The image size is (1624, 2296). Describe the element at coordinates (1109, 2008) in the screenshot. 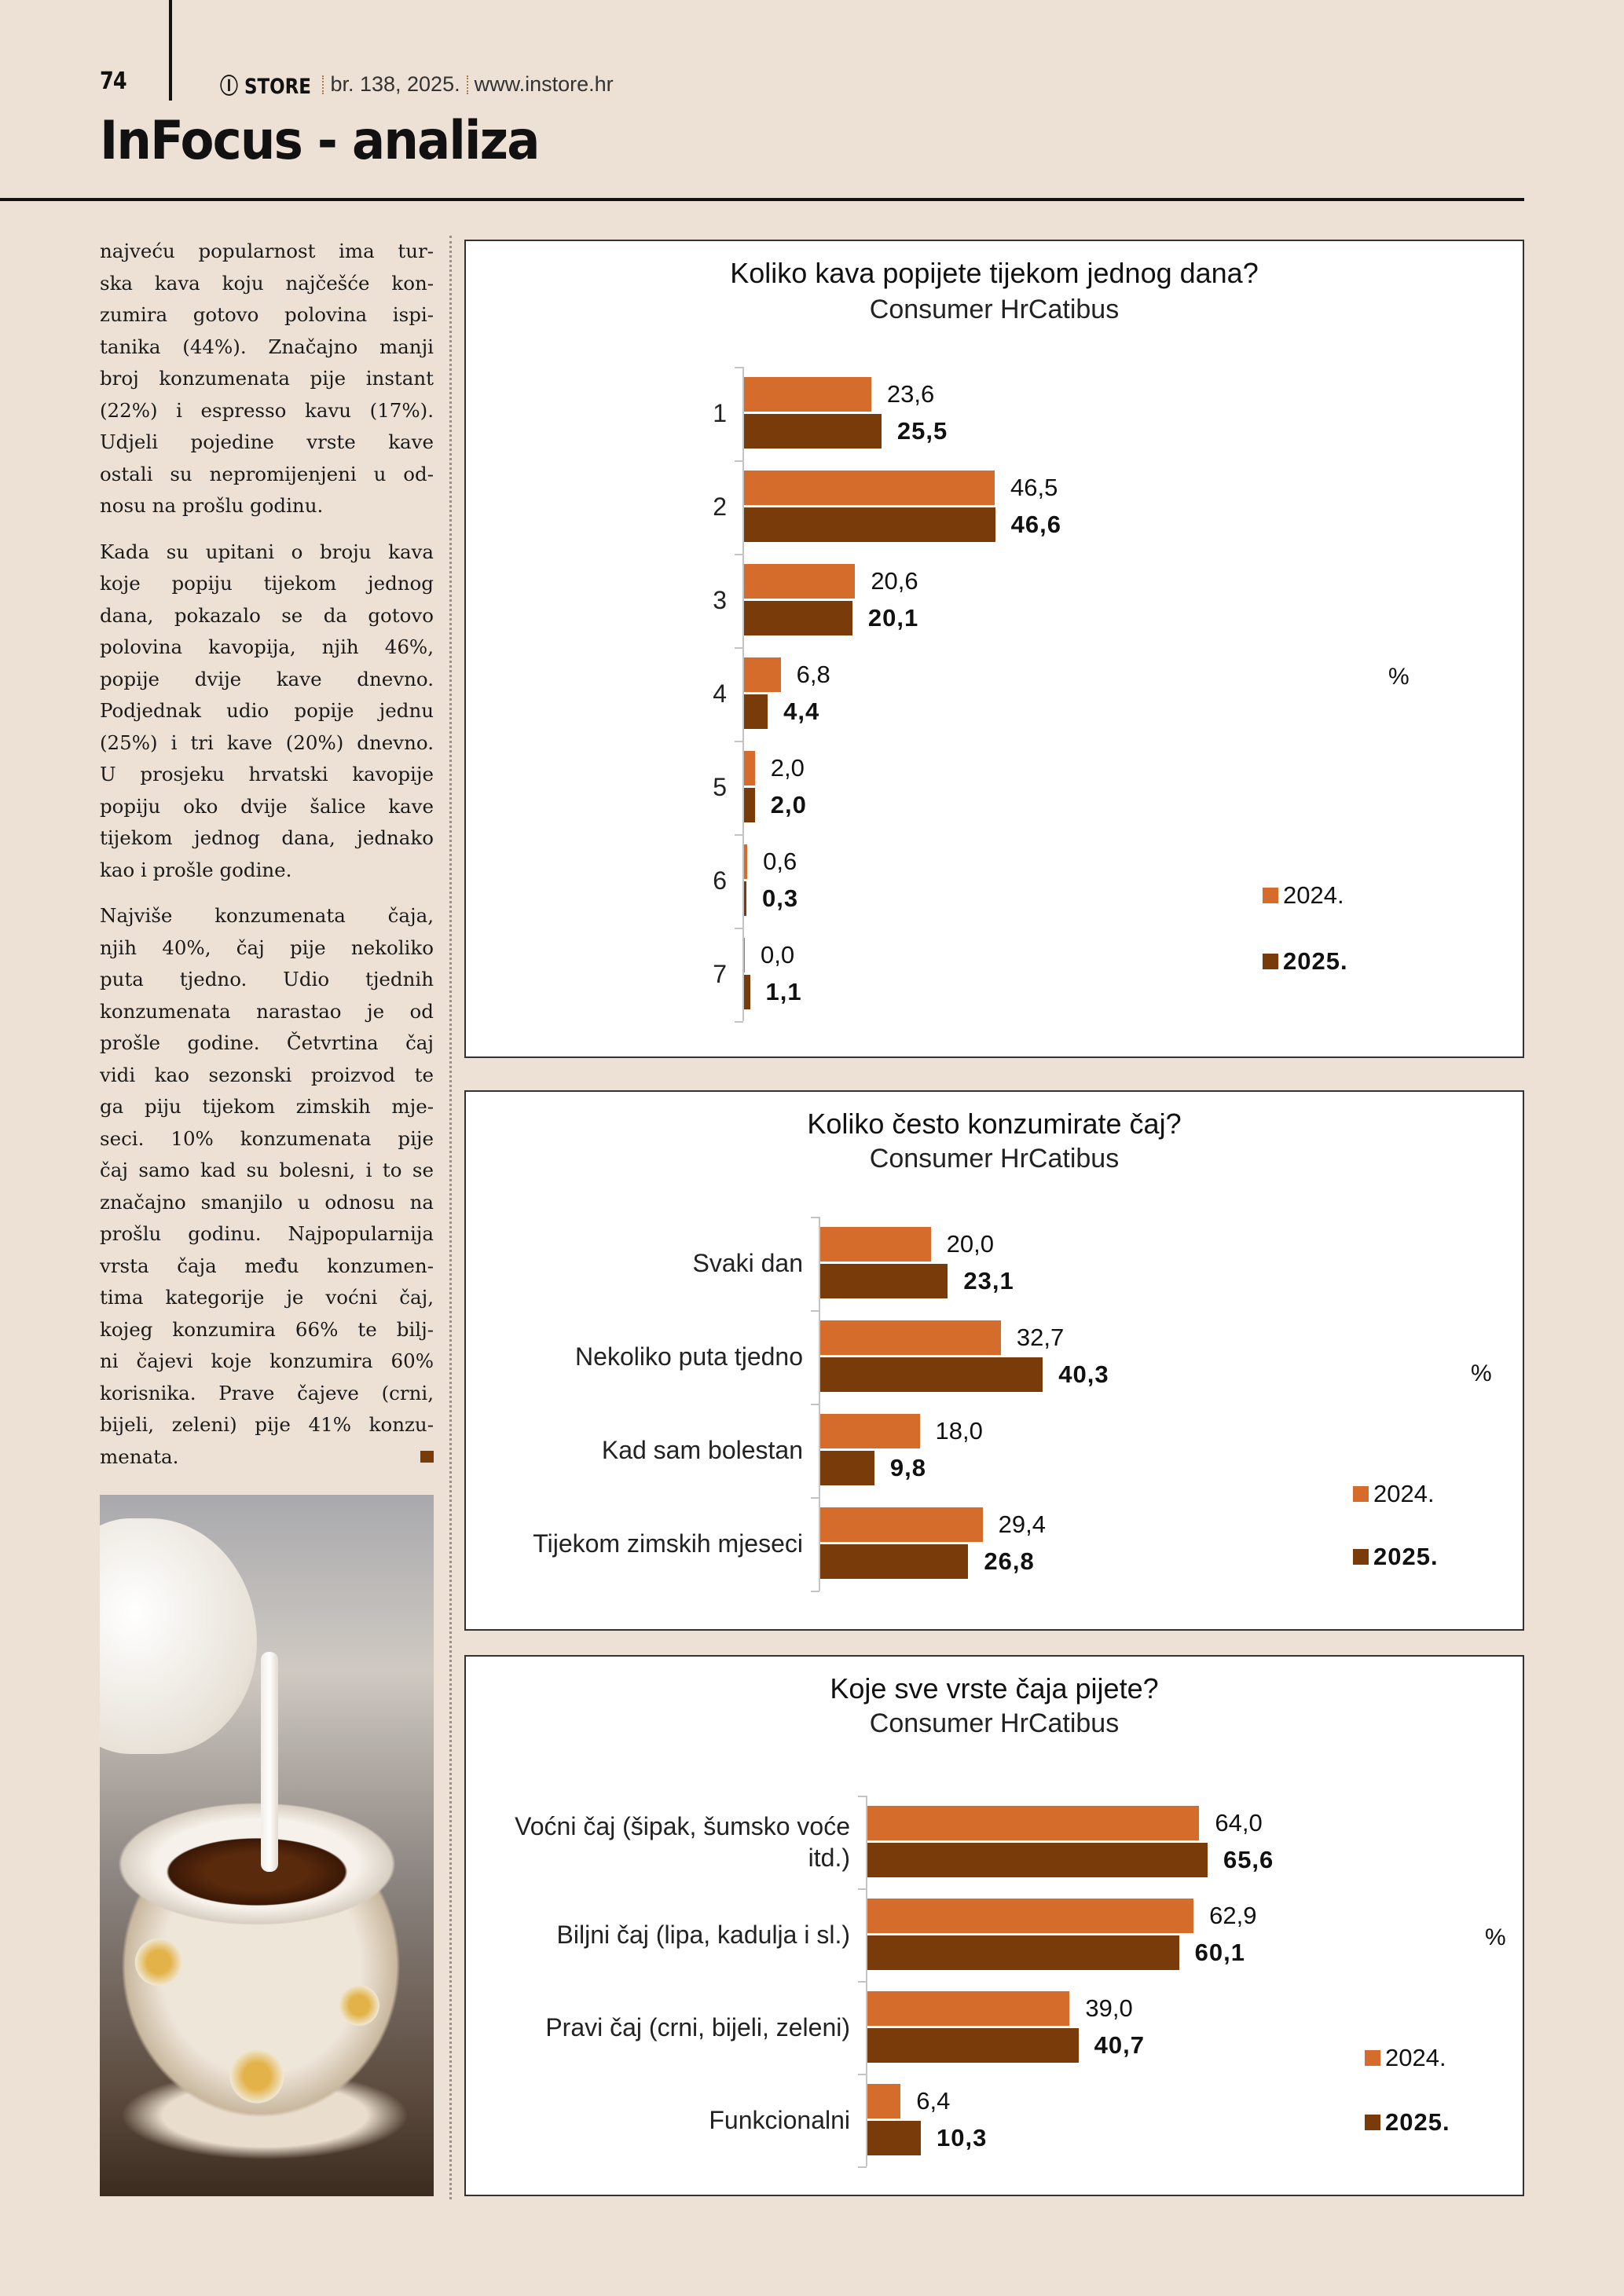

I see `data-label: 39,0` at that location.